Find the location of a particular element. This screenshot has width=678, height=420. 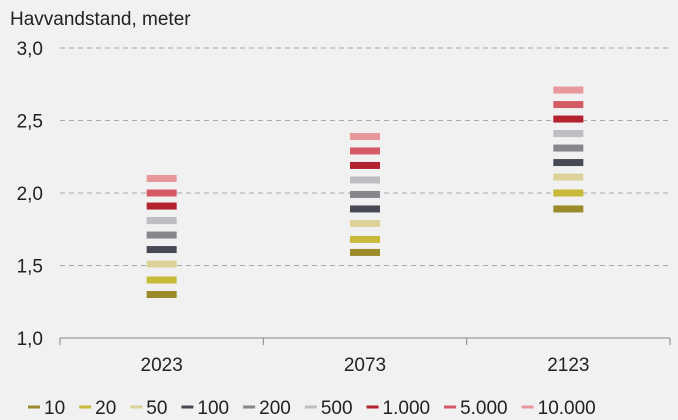

x-tick-label: 2073 is located at coordinates (365, 365).